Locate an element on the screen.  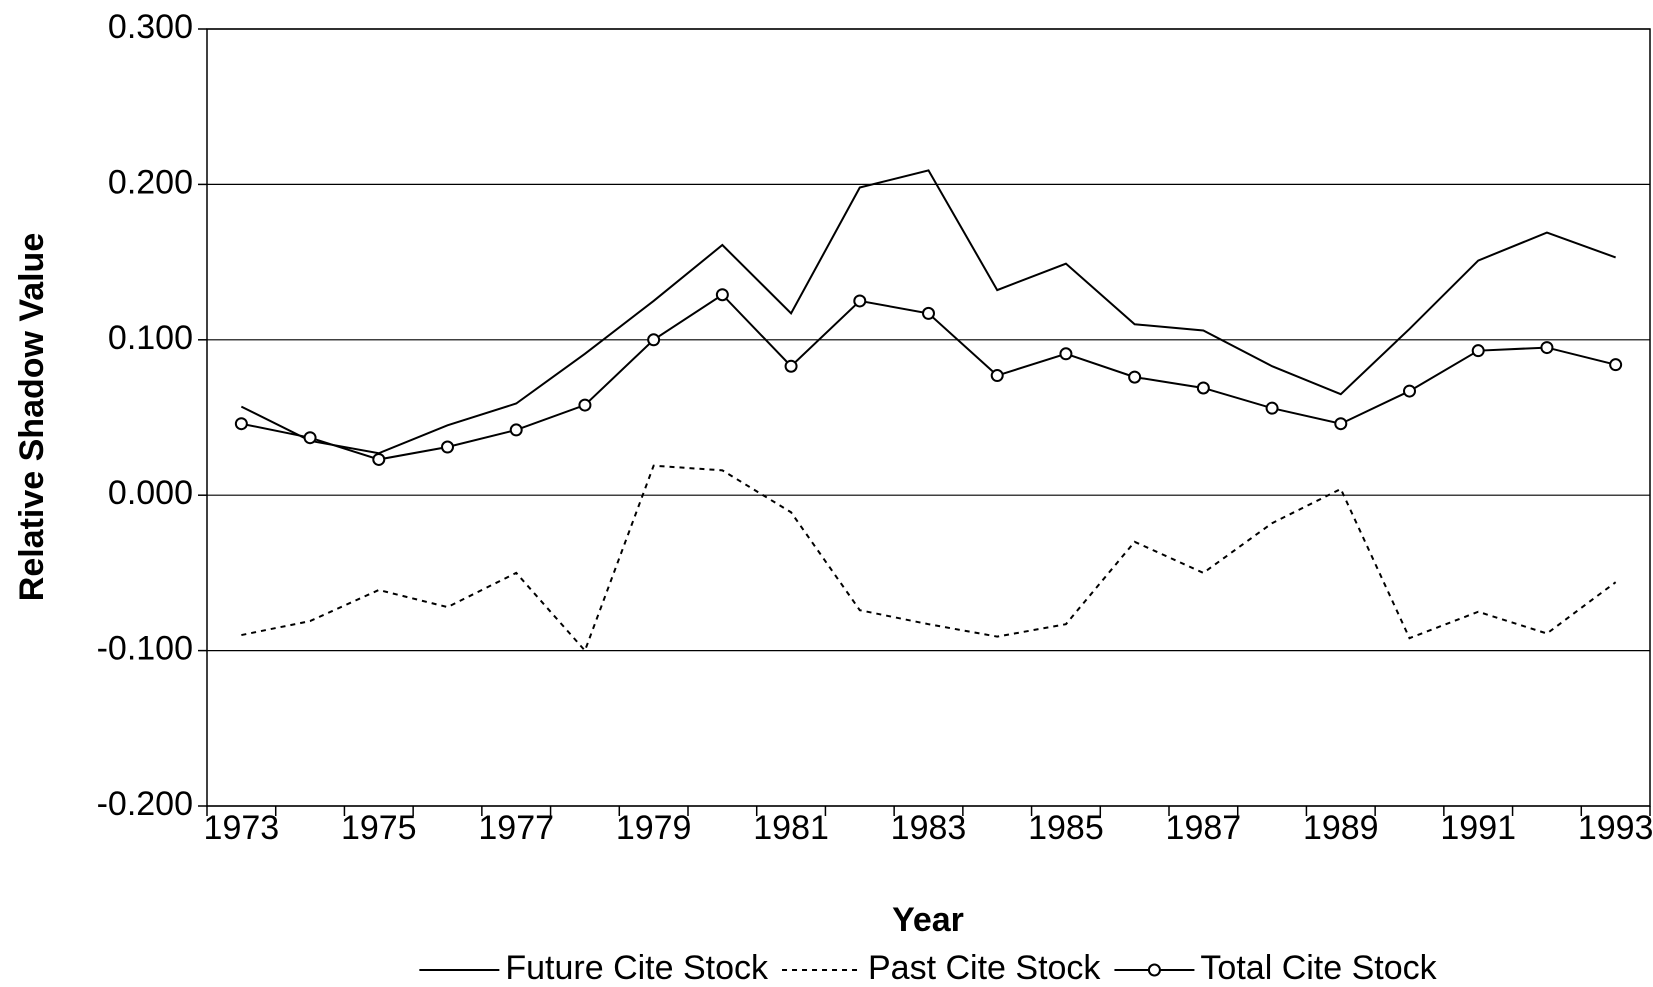
y-tick-label: 0.300 is located at coordinates (150, 27).